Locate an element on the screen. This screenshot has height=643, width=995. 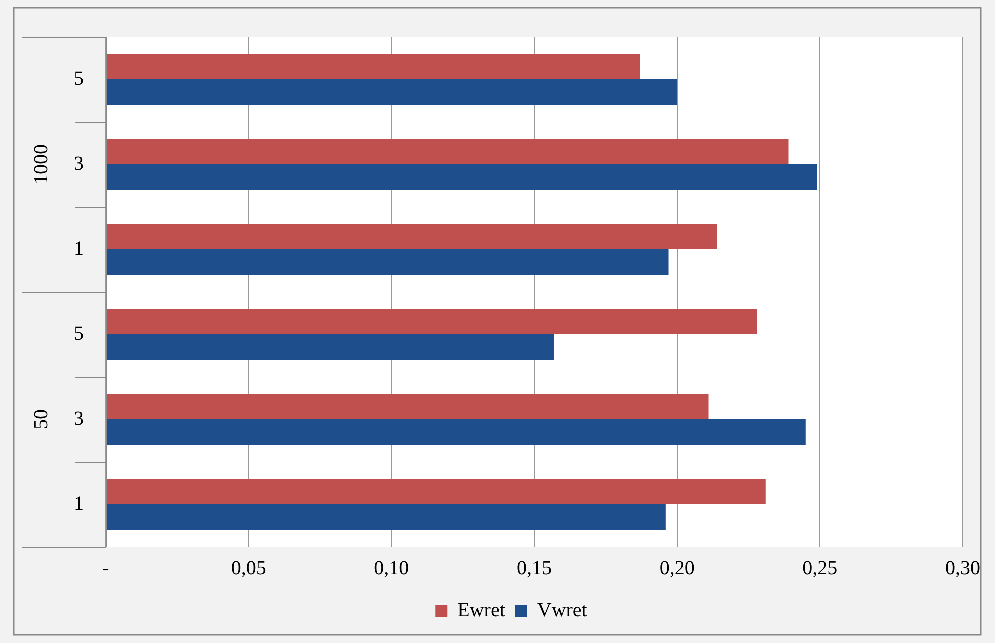
text: 1000 is located at coordinates (41, 164).